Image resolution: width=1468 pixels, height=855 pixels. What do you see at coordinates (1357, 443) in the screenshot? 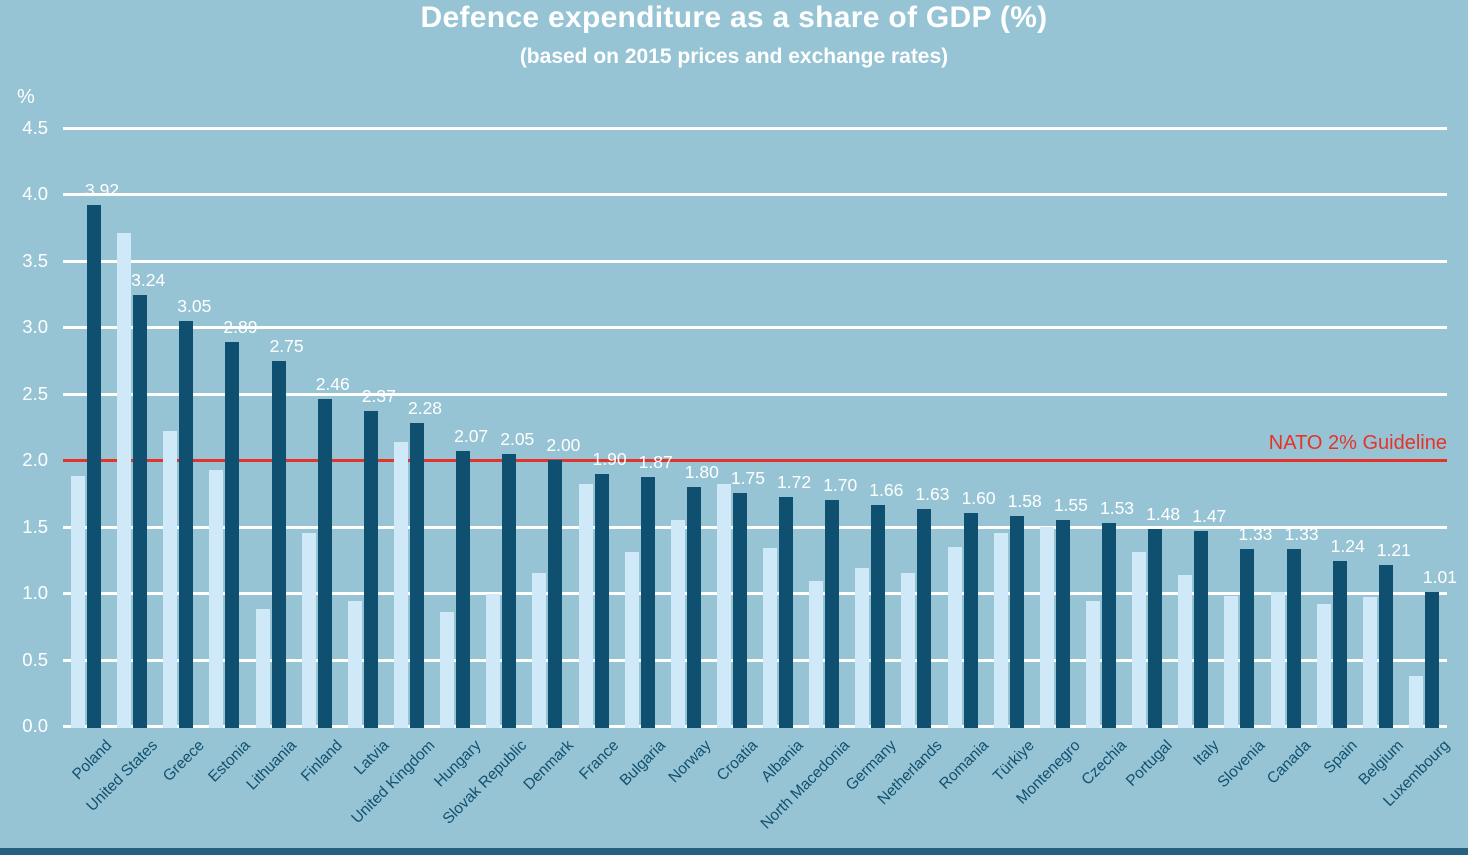
I see `nato-guideline-label: NATO 2% Guideline` at bounding box center [1357, 443].